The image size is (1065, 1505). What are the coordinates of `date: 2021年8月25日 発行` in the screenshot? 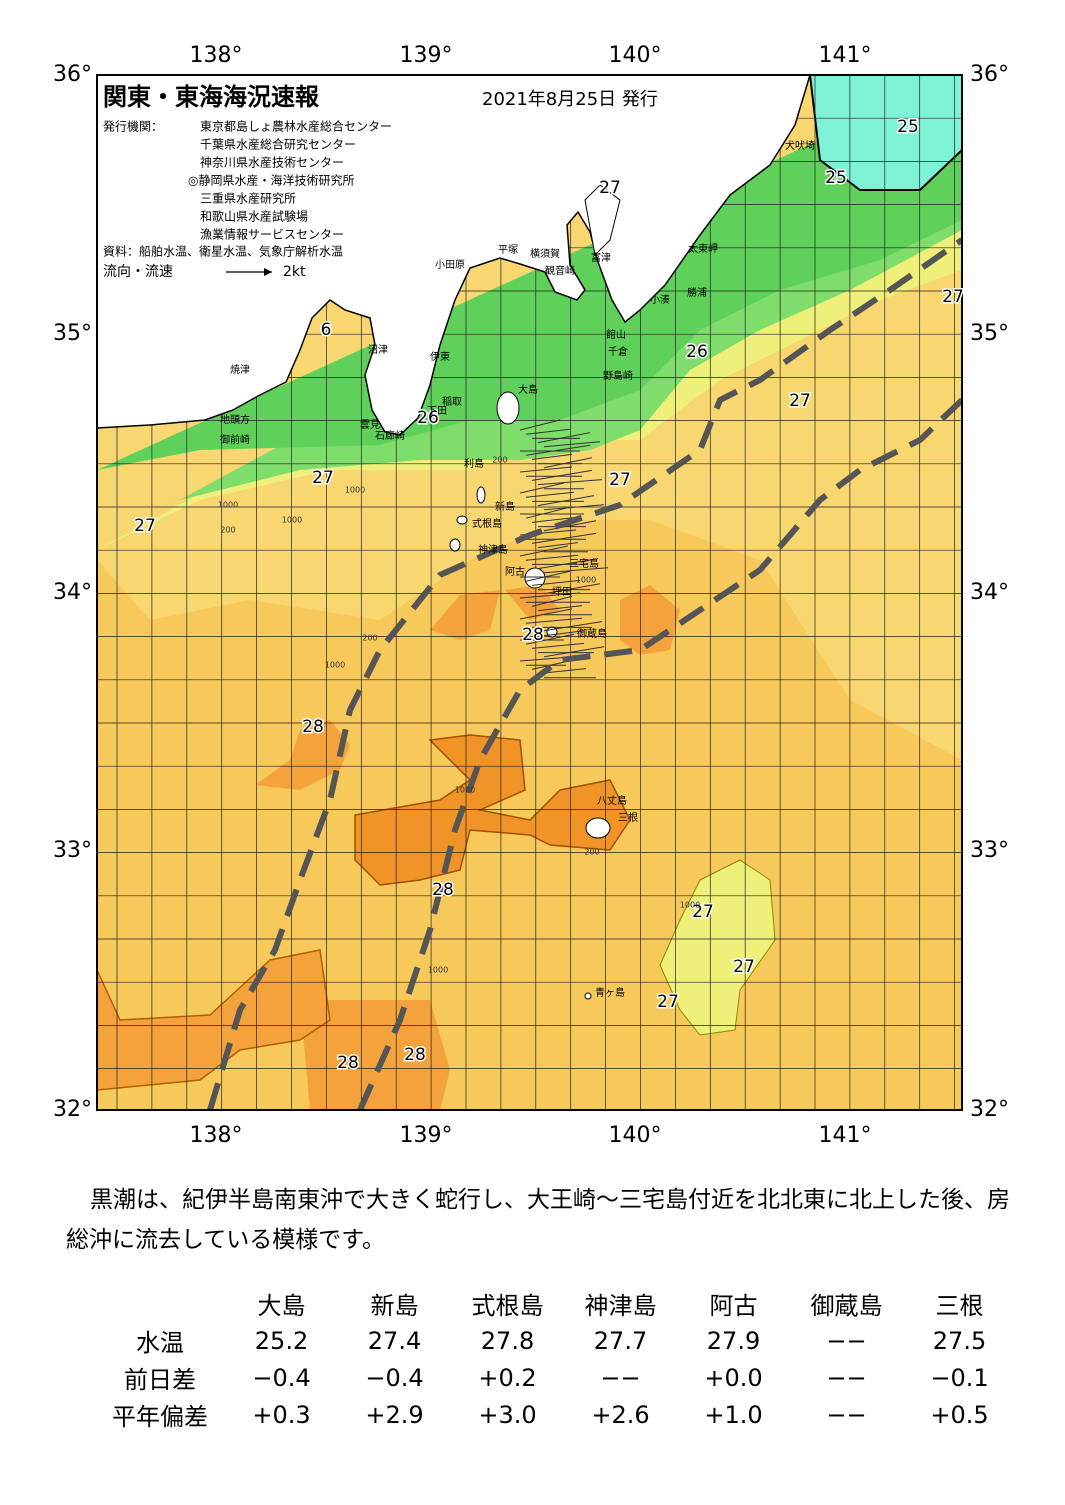 It's located at (570, 99).